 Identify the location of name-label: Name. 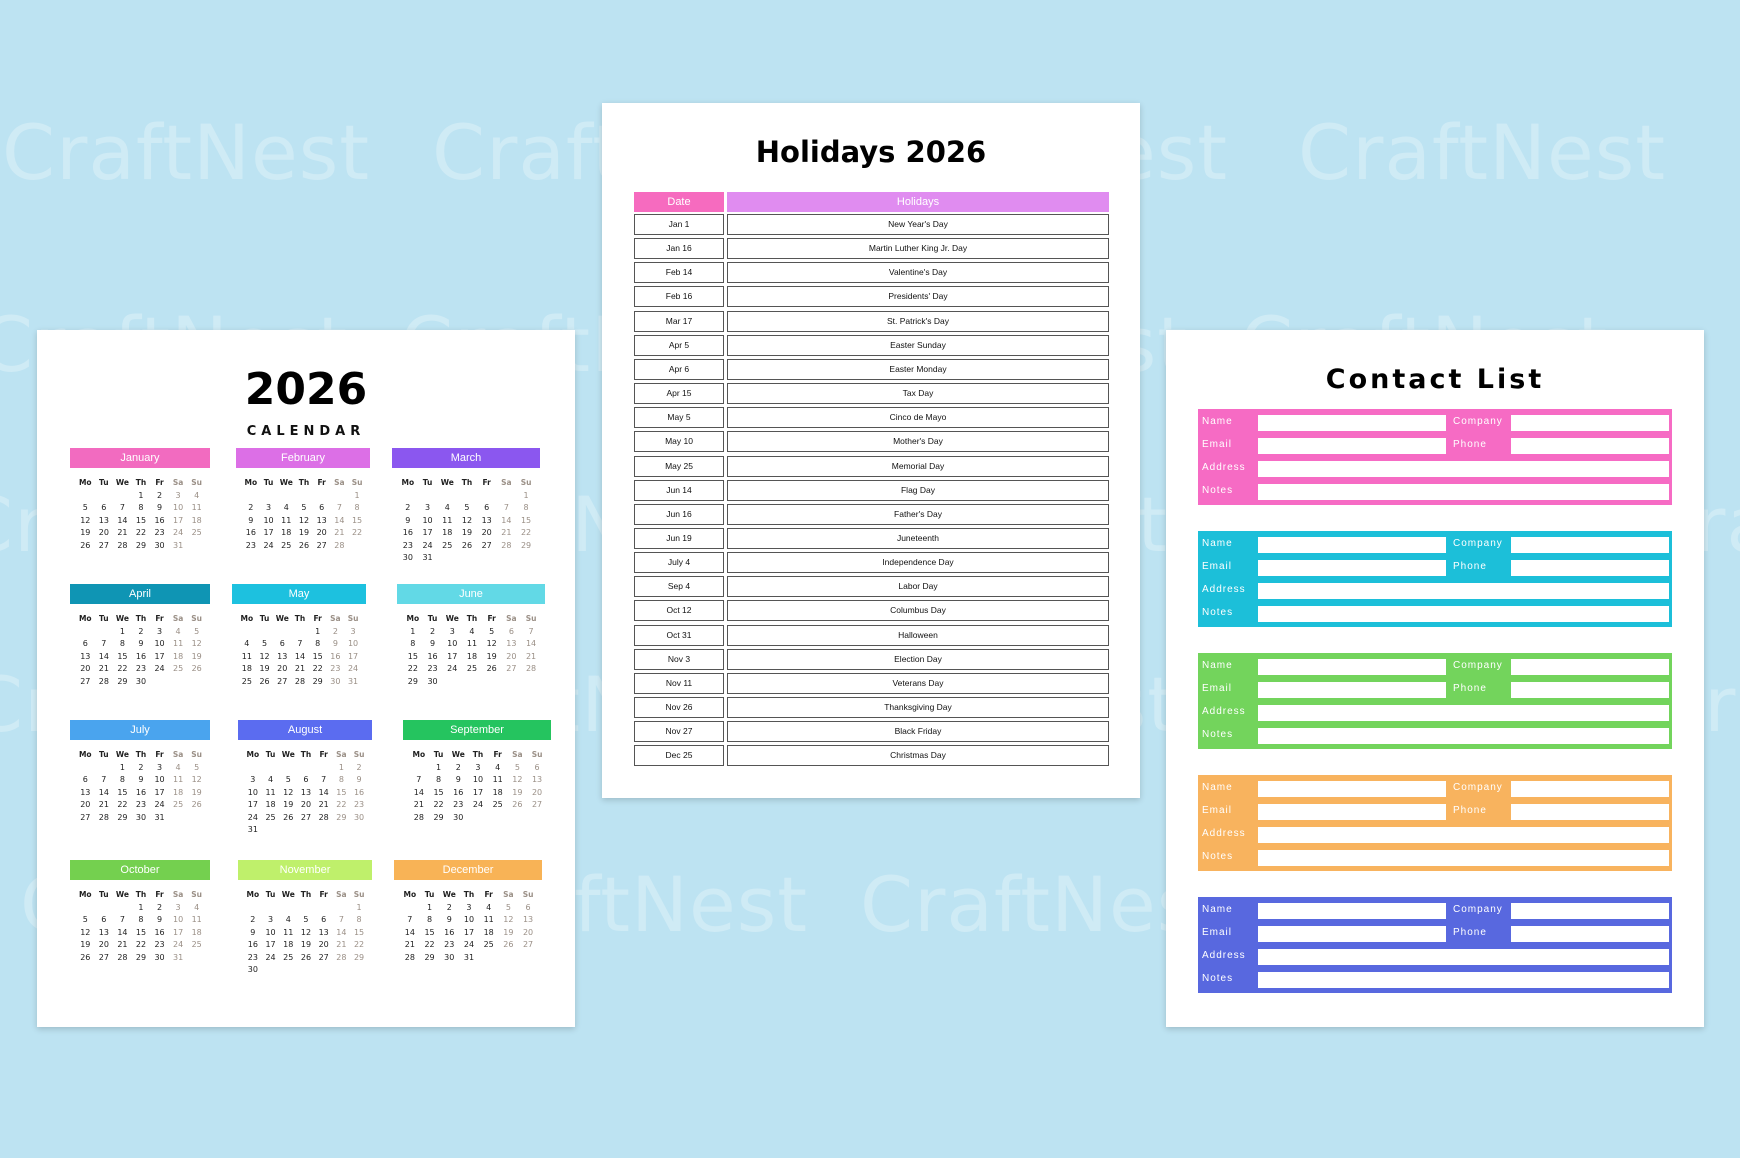
(1217, 543).